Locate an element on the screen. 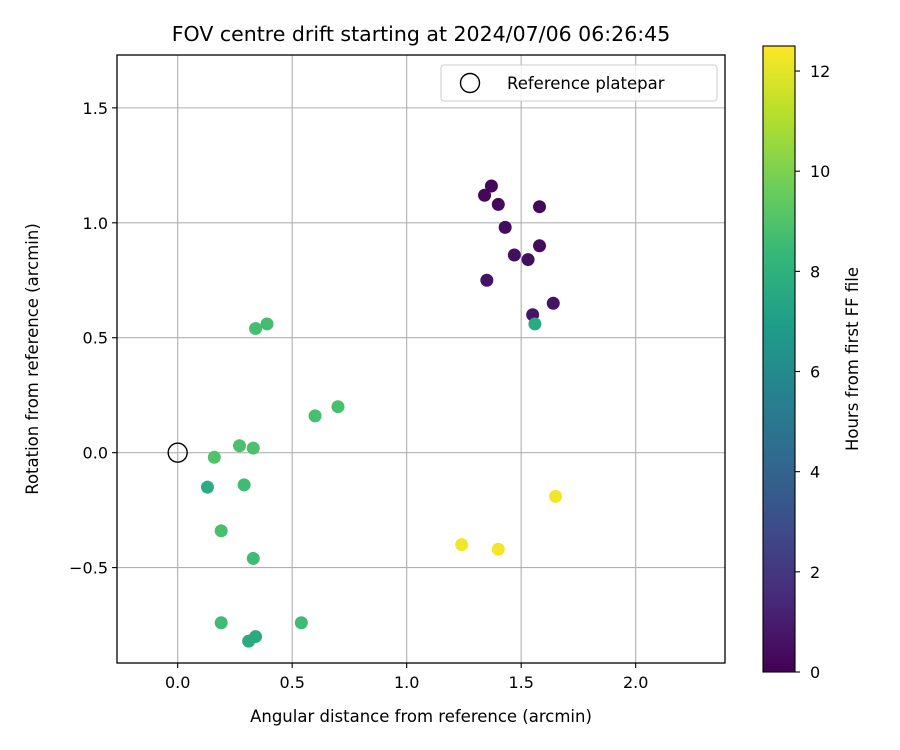  x-axis-label: Angular distance from reference (arcmin) is located at coordinates (421, 716).